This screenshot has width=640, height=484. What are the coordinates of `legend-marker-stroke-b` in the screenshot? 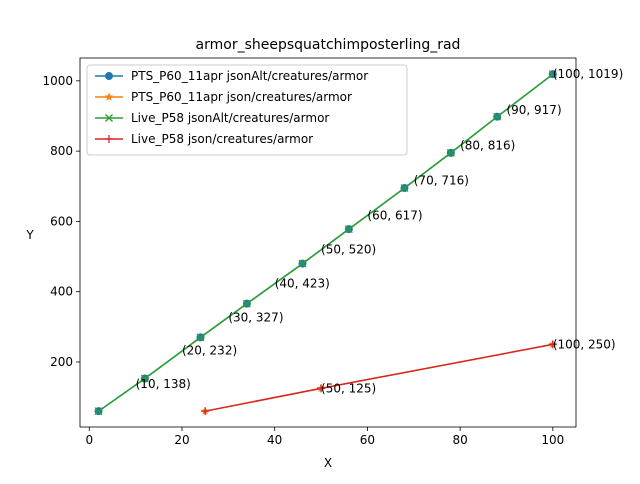 It's located at (109, 118).